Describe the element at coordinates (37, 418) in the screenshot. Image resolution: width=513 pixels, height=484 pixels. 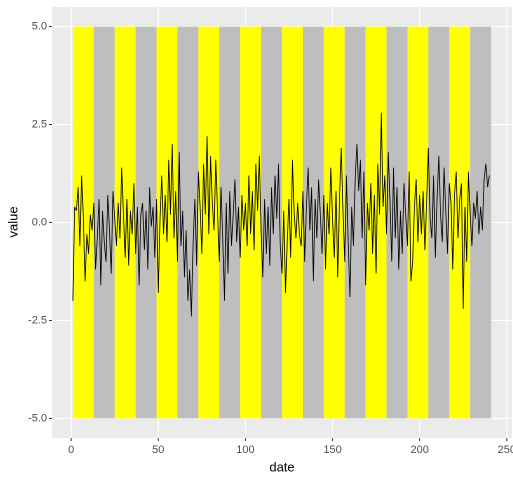
I see `y-tick-label: -5.0` at that location.